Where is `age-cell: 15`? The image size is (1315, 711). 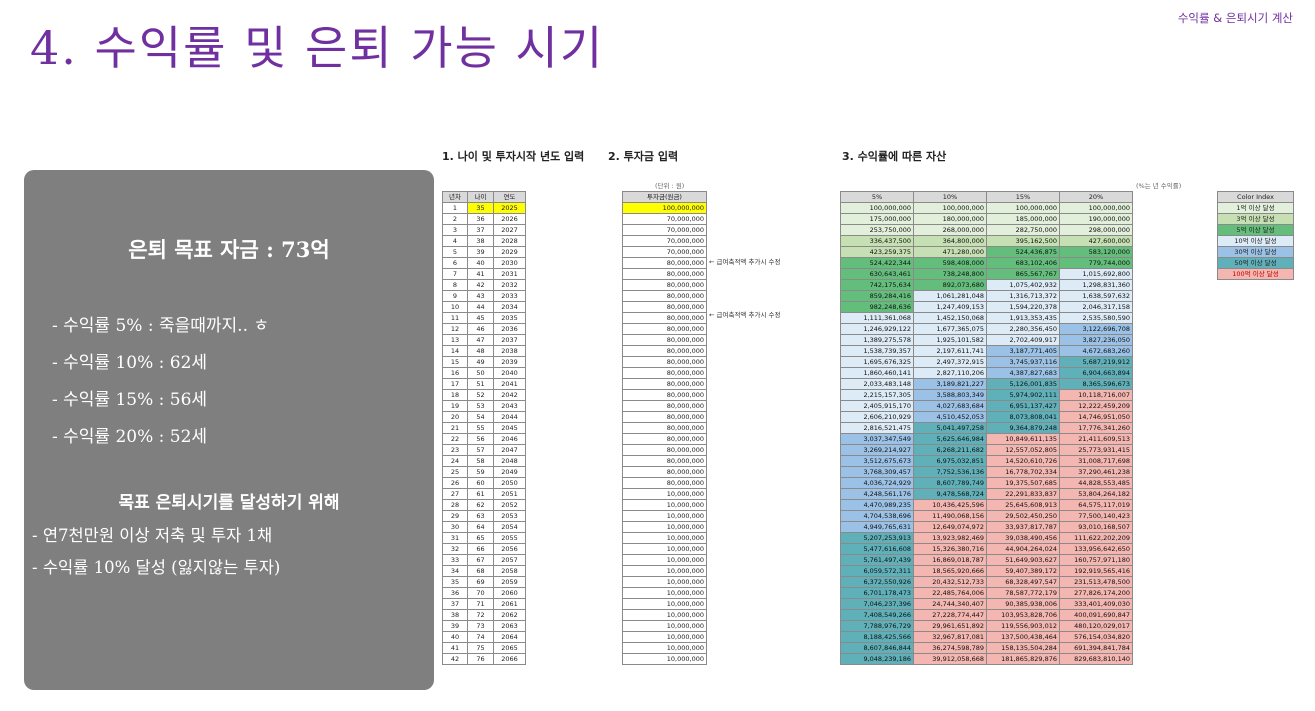
age-cell: 15 is located at coordinates (455, 362).